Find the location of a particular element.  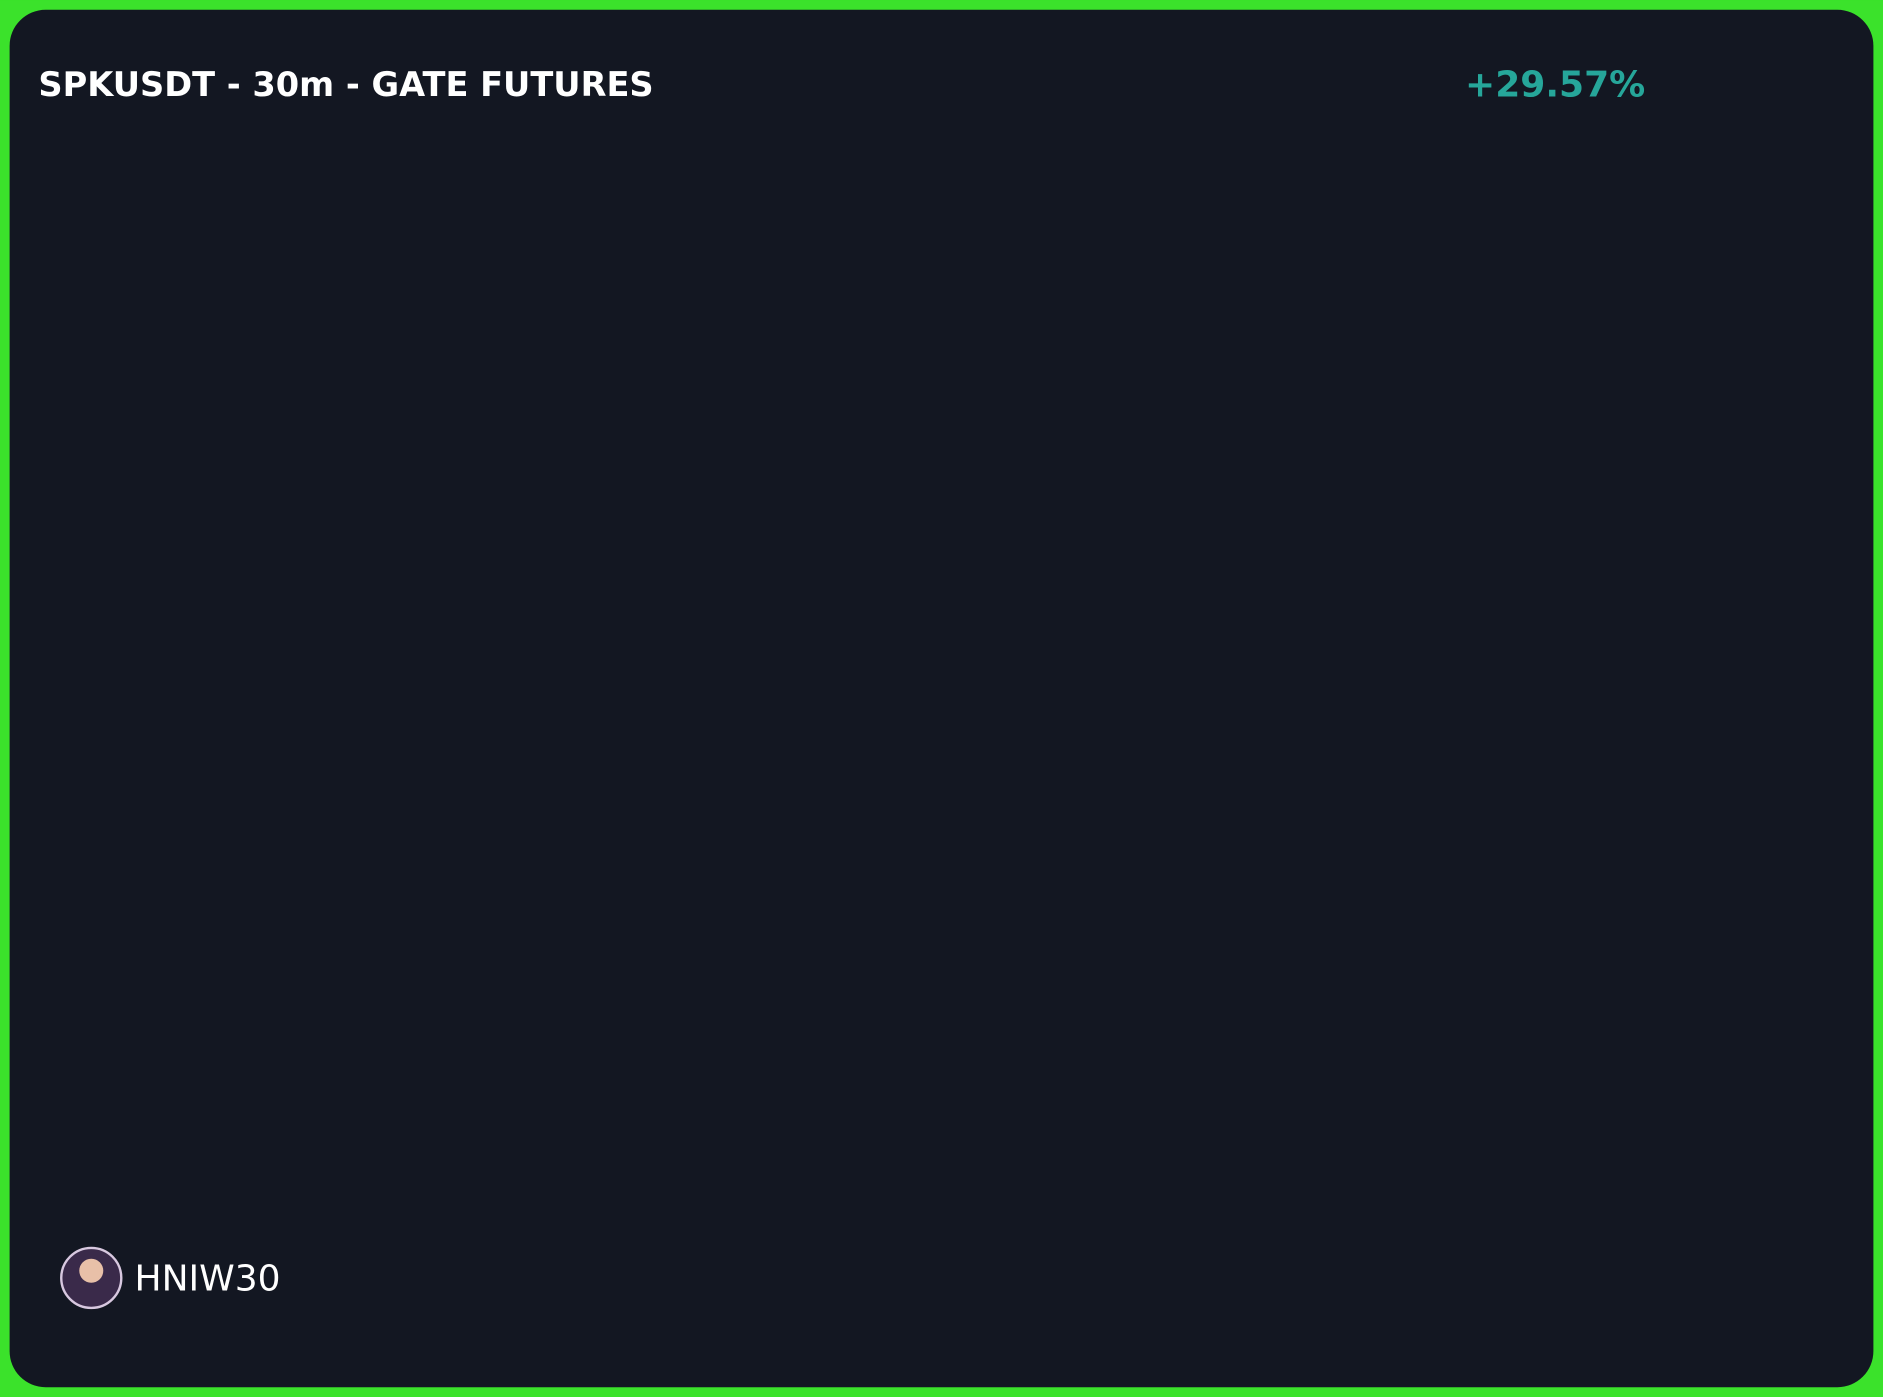

watermark: HNIW30 is located at coordinates (208, 1278).